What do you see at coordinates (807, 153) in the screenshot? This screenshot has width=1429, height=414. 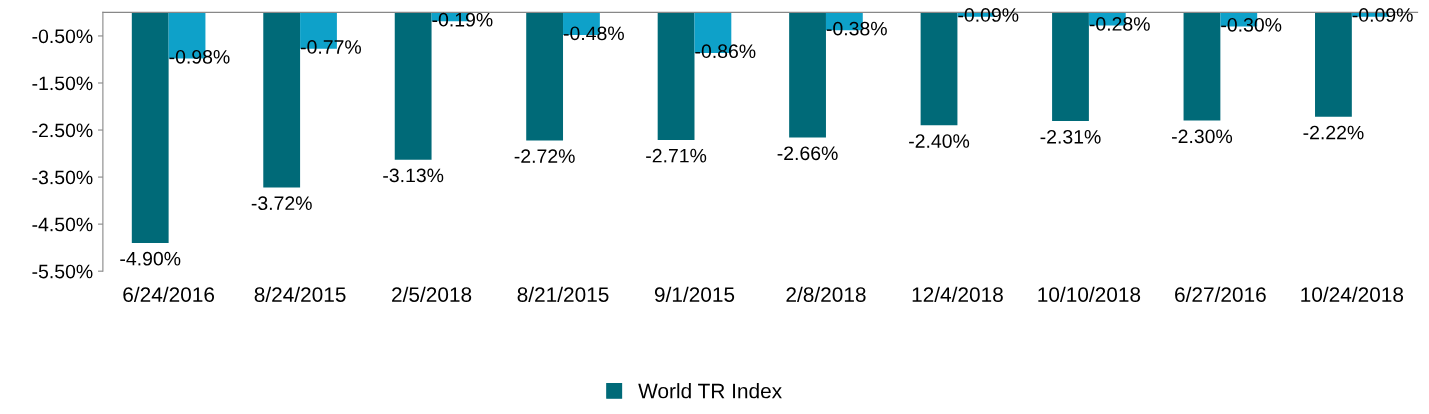 I see `data-label: -2.66%` at bounding box center [807, 153].